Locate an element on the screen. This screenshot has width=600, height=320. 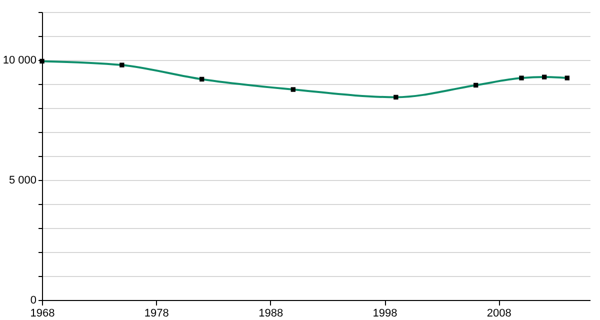
y-tick-label: 0 is located at coordinates (33, 300).